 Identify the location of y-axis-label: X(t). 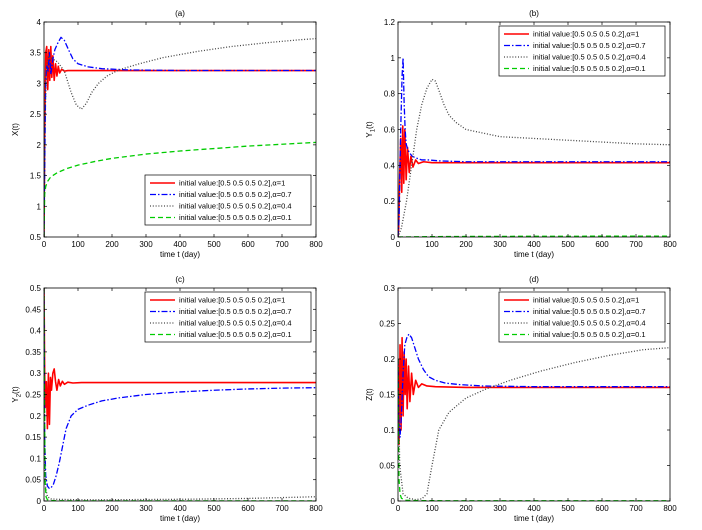
(15, 129).